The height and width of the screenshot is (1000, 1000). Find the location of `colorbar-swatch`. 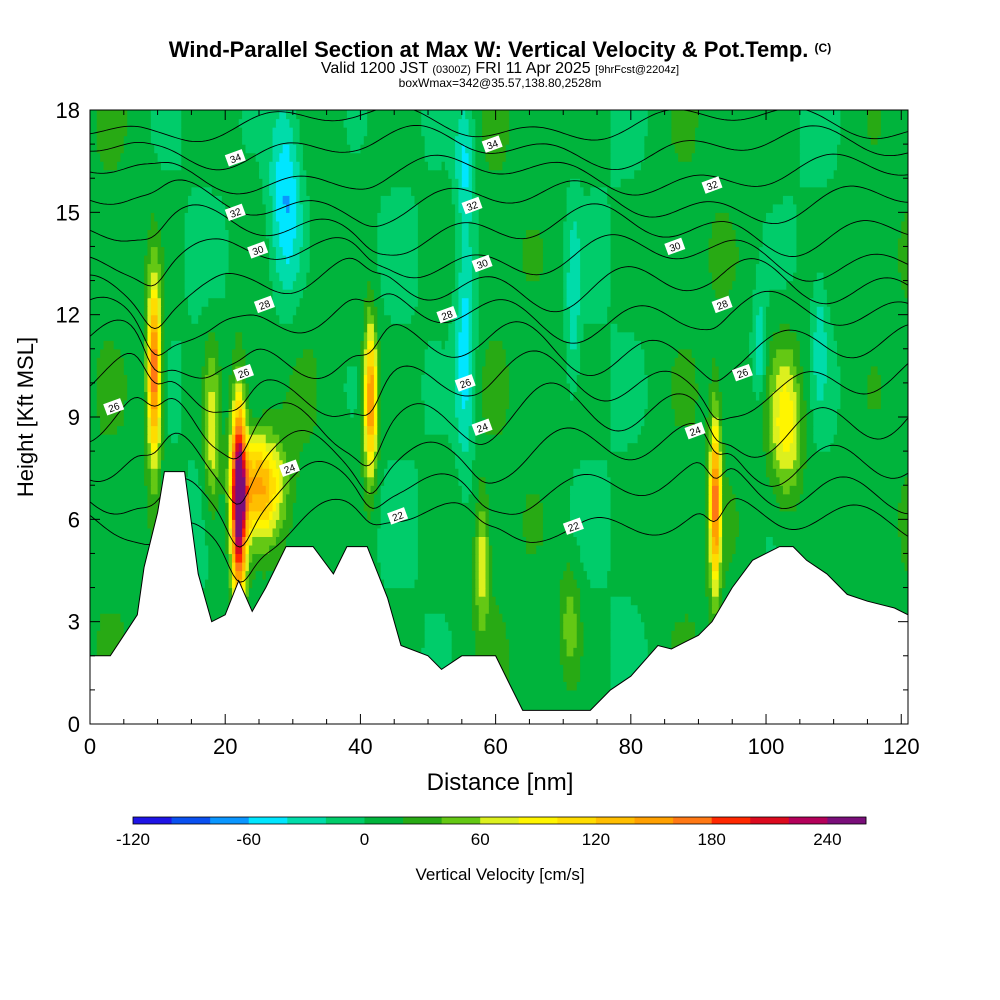

colorbar-swatch is located at coordinates (152, 820).